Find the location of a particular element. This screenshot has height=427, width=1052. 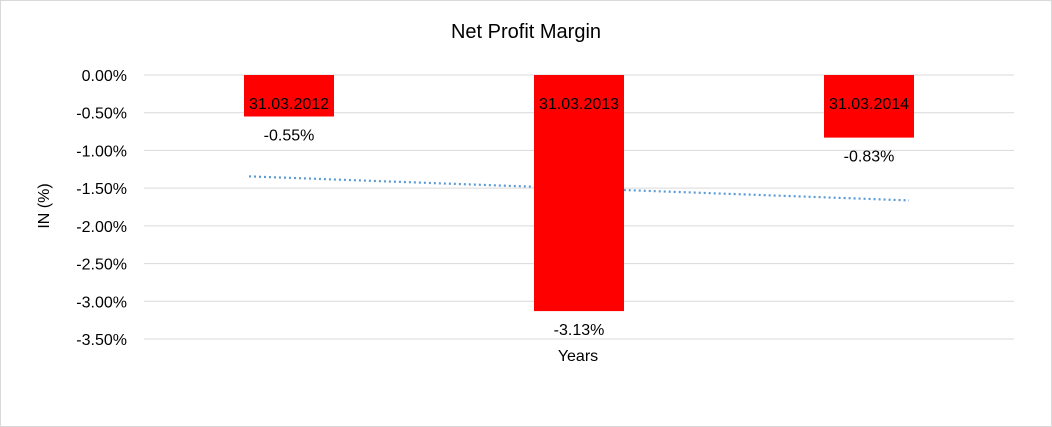

y-tick-label: 0.00% is located at coordinates (104, 76).